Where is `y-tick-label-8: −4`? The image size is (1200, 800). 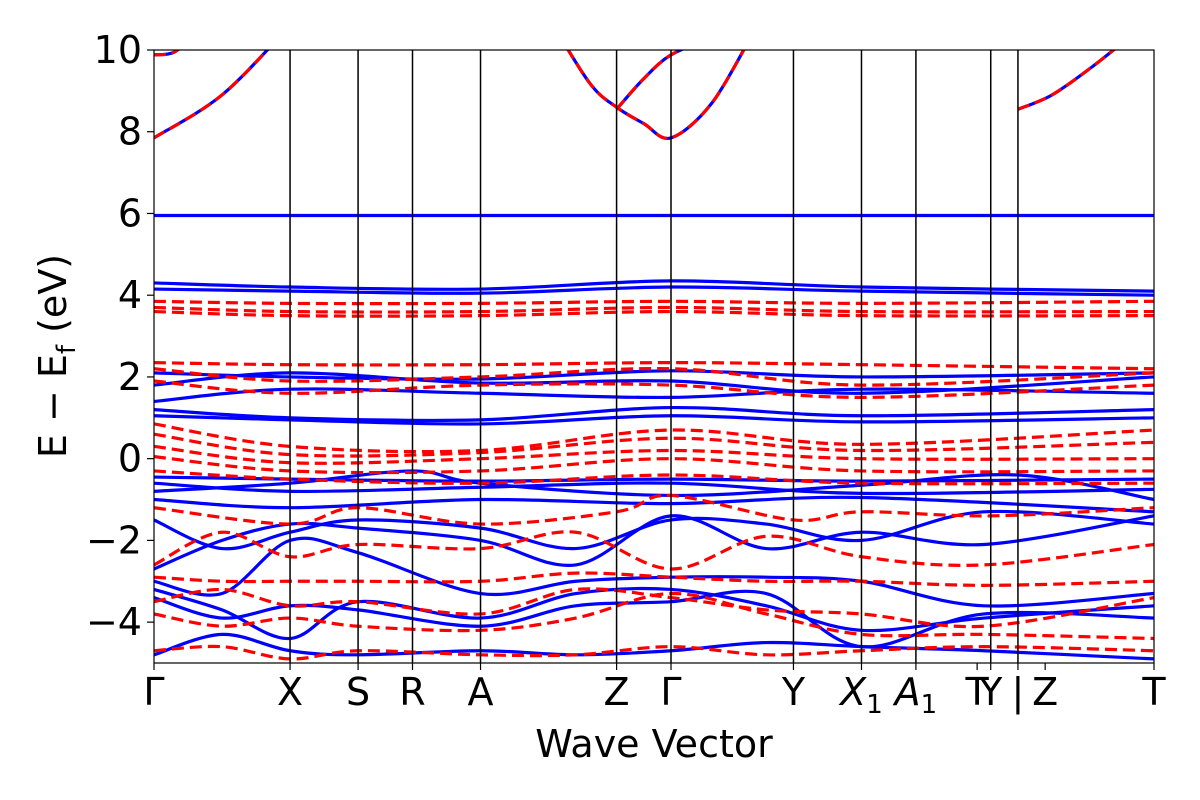 y-tick-label-8: −4 is located at coordinates (114, 622).